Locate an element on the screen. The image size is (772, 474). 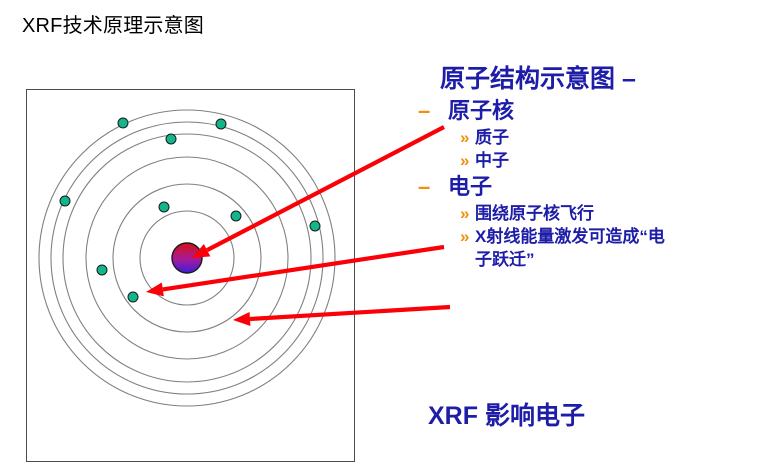
outline-item-nucleus: – 原子核 is located at coordinates (592, 111).